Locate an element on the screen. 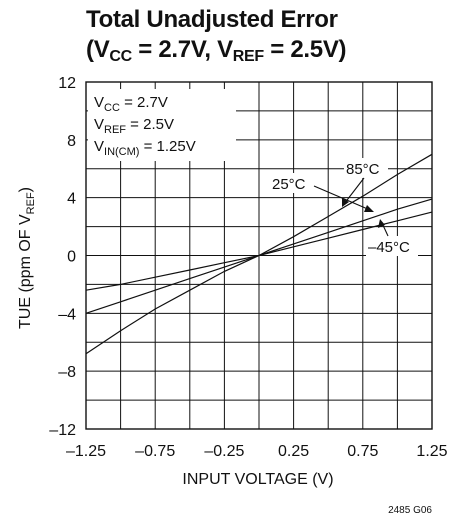 This screenshot has height=523, width=466. y-tick-label: 8 is located at coordinates (71, 141).